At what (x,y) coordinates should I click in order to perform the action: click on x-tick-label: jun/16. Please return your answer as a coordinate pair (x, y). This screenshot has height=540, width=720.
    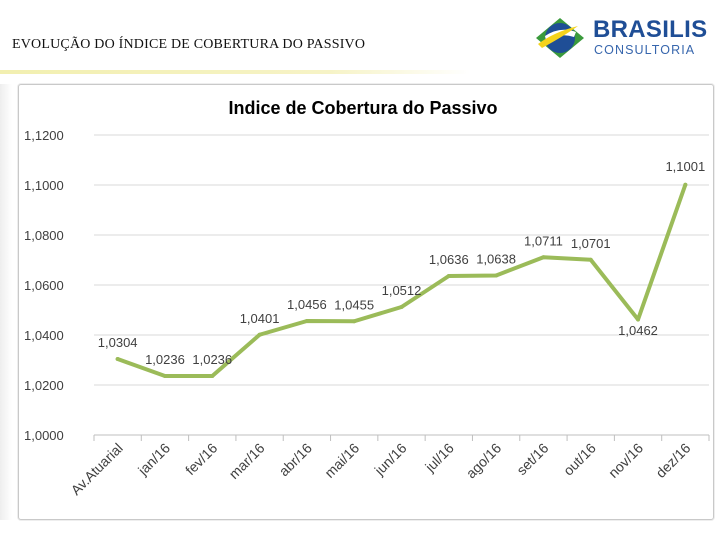
    Looking at the image, I should click on (390, 459).